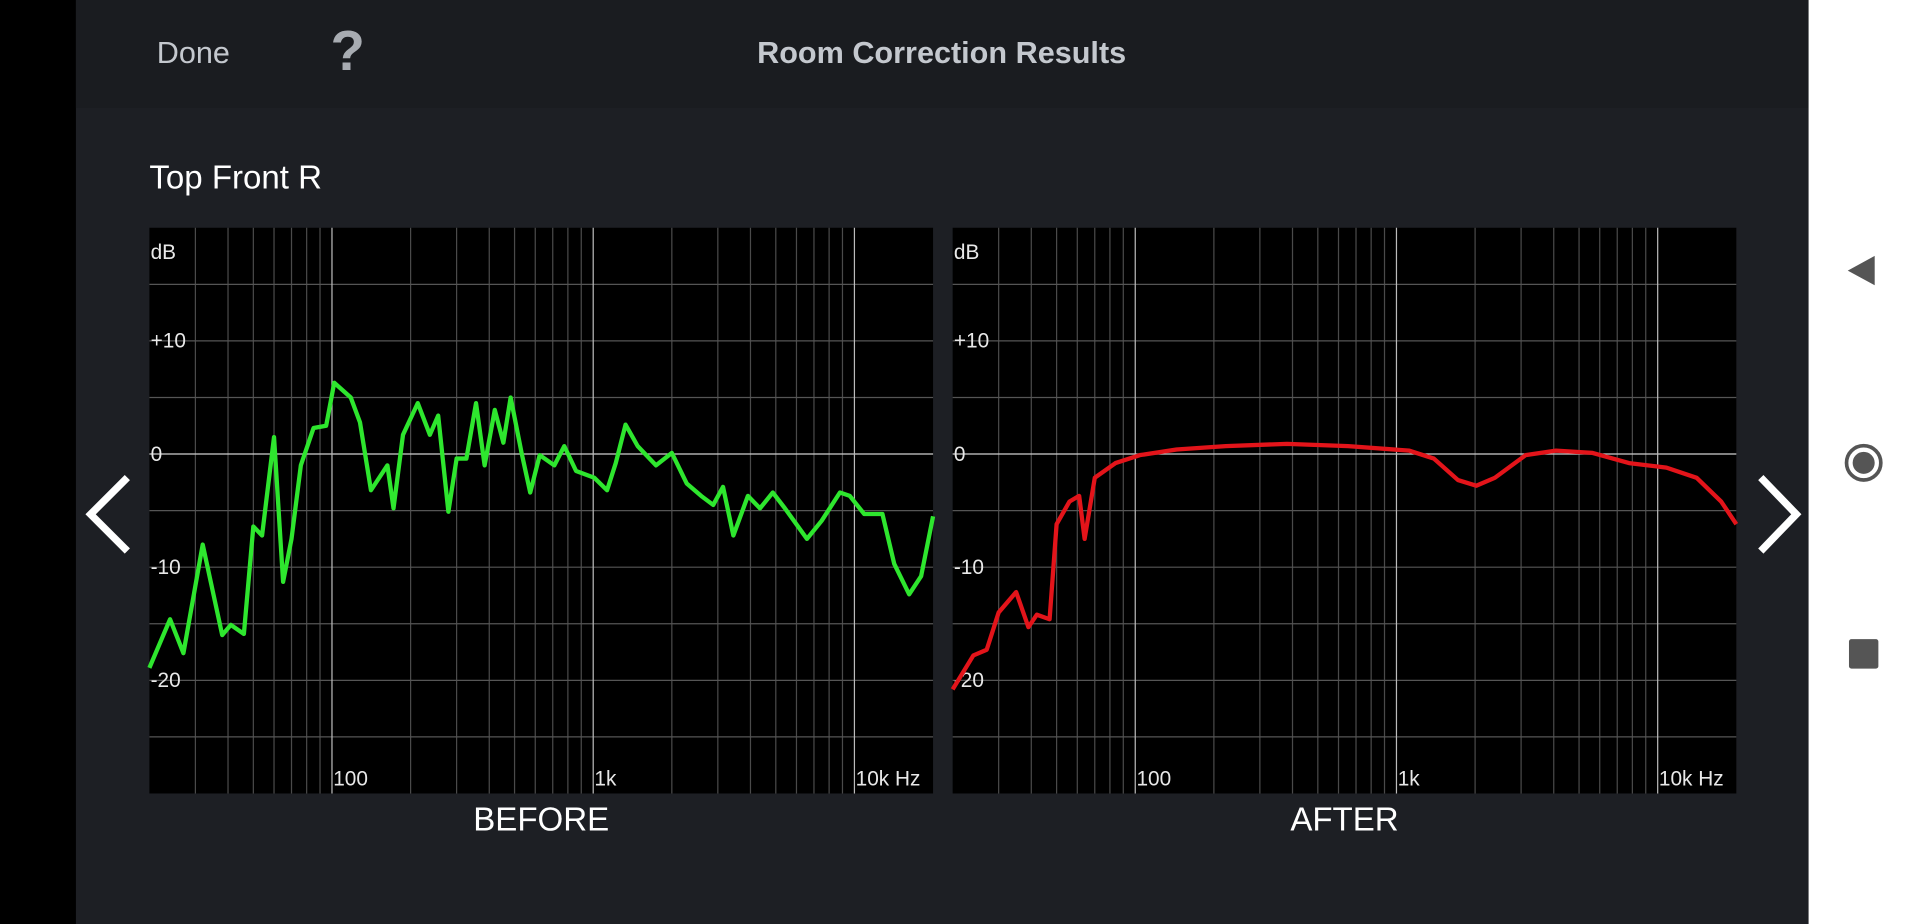  Describe the element at coordinates (1780, 514) in the screenshot. I see `next-arrow` at that location.